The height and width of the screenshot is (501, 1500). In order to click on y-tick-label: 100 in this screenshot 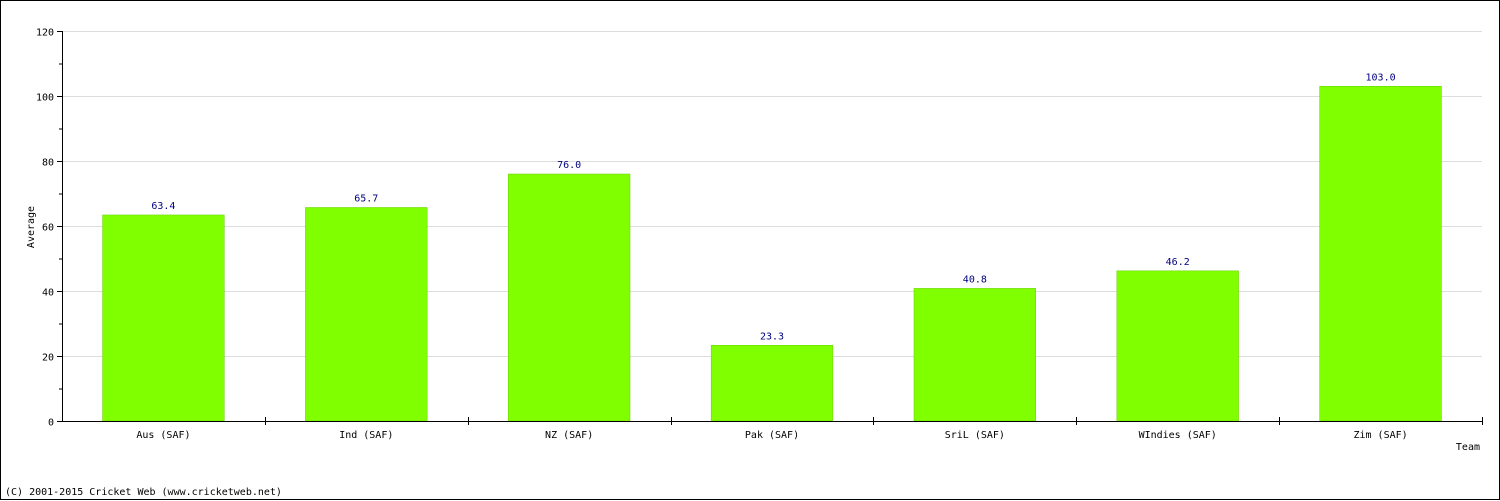, I will do `click(45, 98)`.